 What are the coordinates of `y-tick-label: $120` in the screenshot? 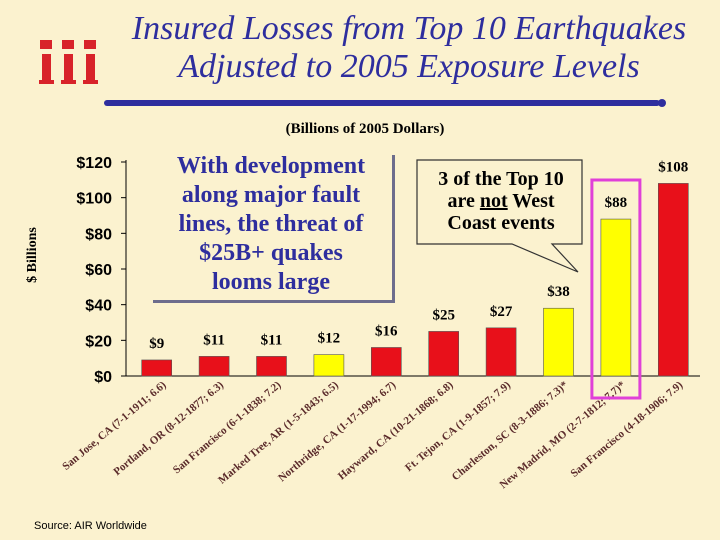 It's located at (94, 163).